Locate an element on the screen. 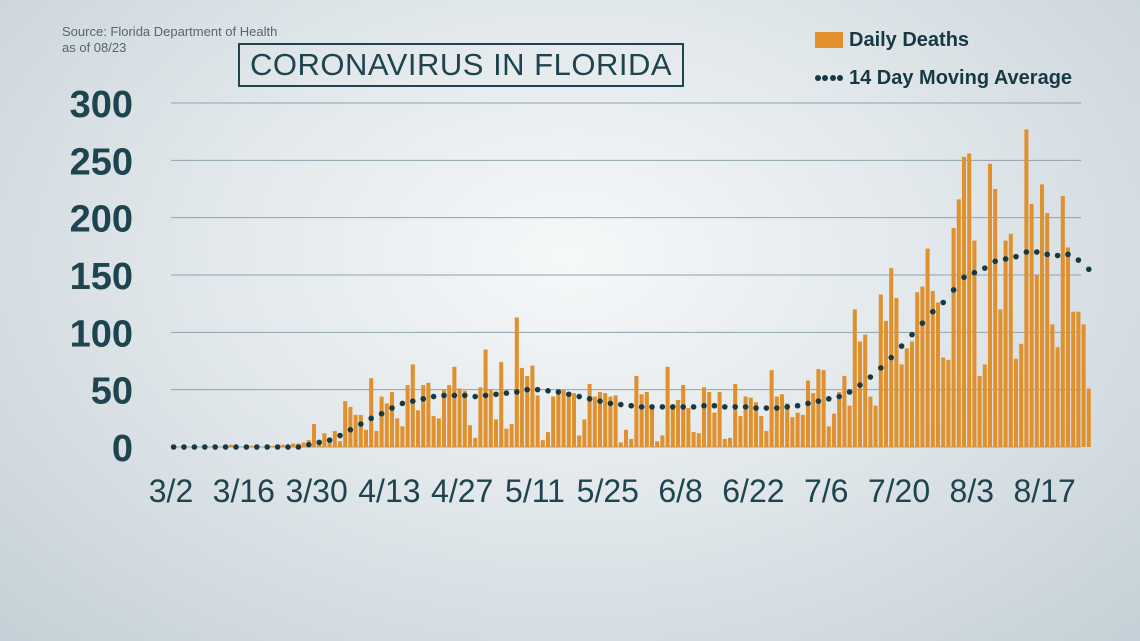 The height and width of the screenshot is (641, 1140). legend-bar-swatch is located at coordinates (829, 40).